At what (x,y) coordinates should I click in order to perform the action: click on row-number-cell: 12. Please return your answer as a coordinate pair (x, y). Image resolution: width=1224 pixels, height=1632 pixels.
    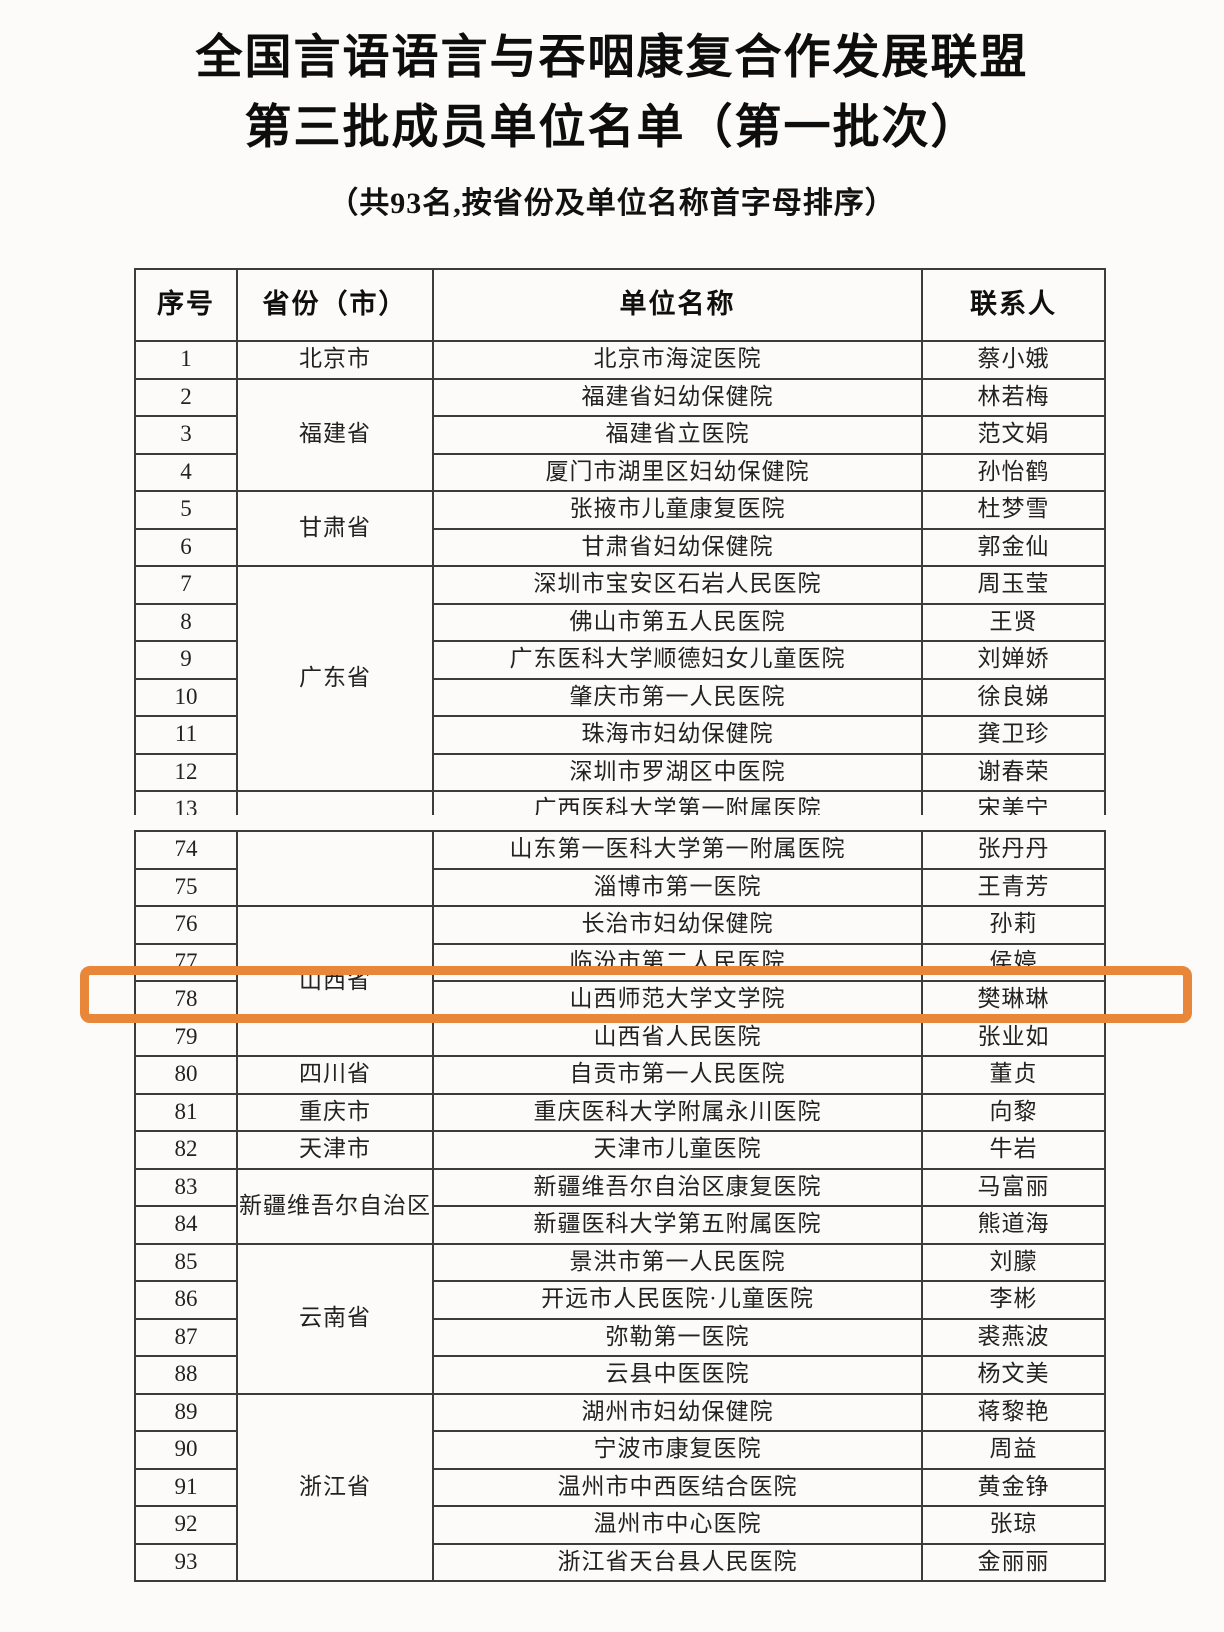
    Looking at the image, I should click on (186, 772).